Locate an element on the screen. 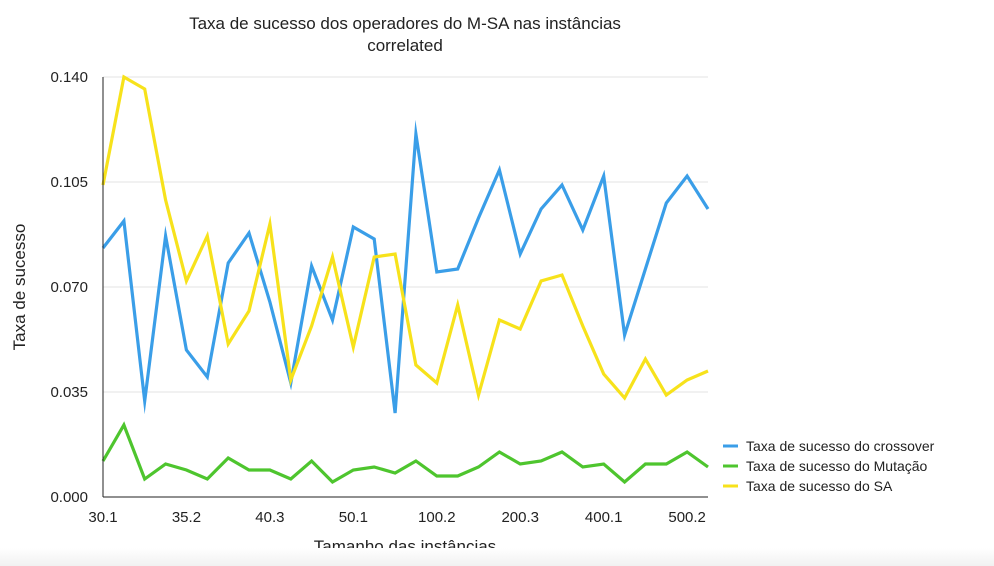  y-axis-tick-labels: 0.000 0.035 0.070 0.105 0.140 is located at coordinates (69, 287).